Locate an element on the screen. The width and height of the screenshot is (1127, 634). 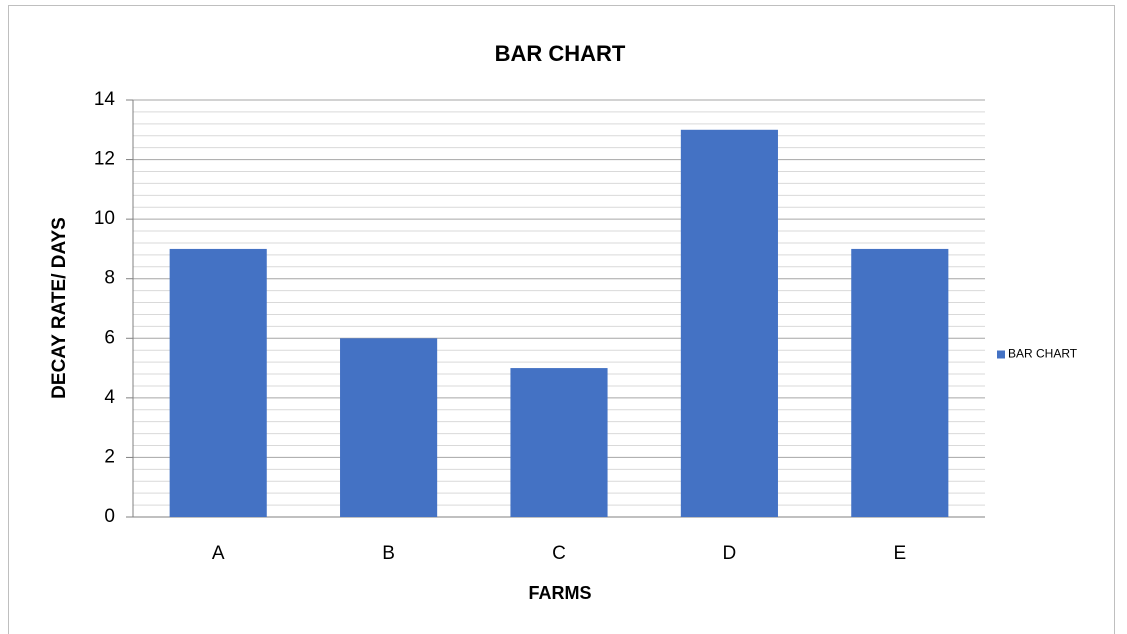
y-tick-label: 12 is located at coordinates (104, 159).